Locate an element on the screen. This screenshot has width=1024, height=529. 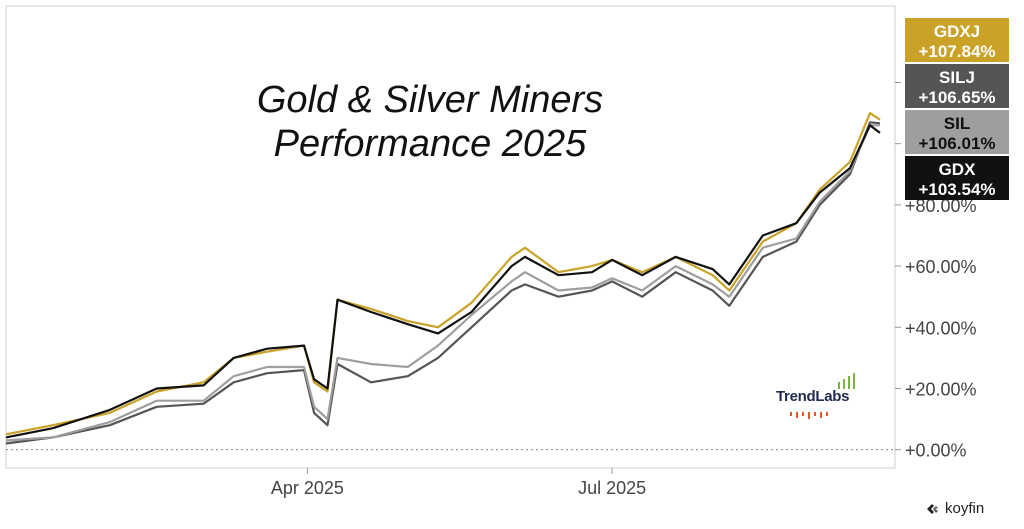
legend-box-gdx is located at coordinates (957, 178).